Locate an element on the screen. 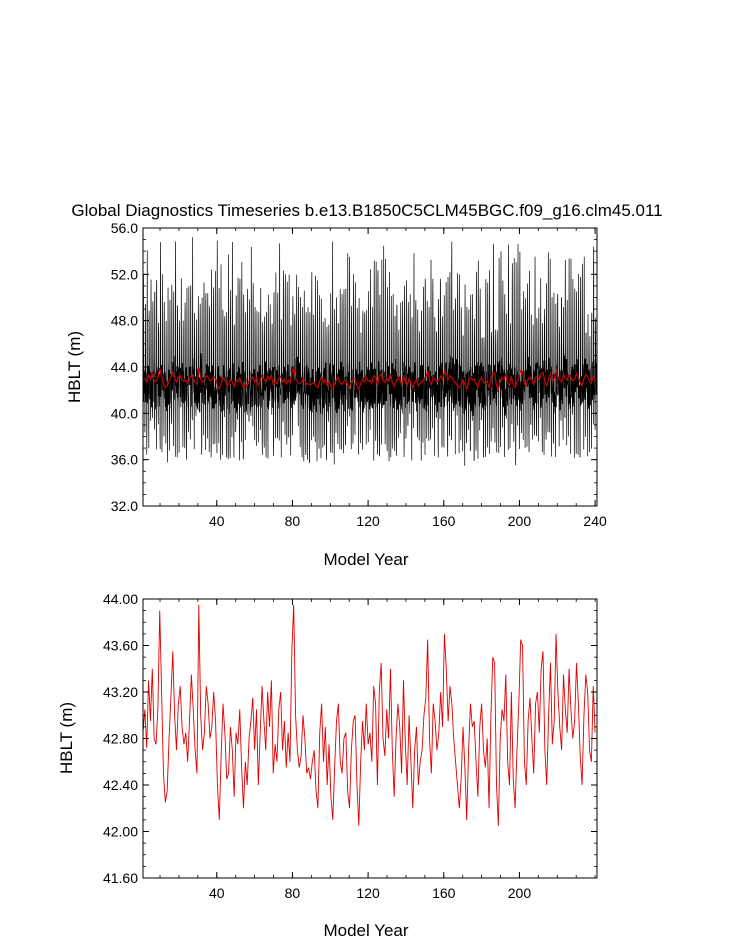  series-annual-mean-overlay is located at coordinates (369, 378).